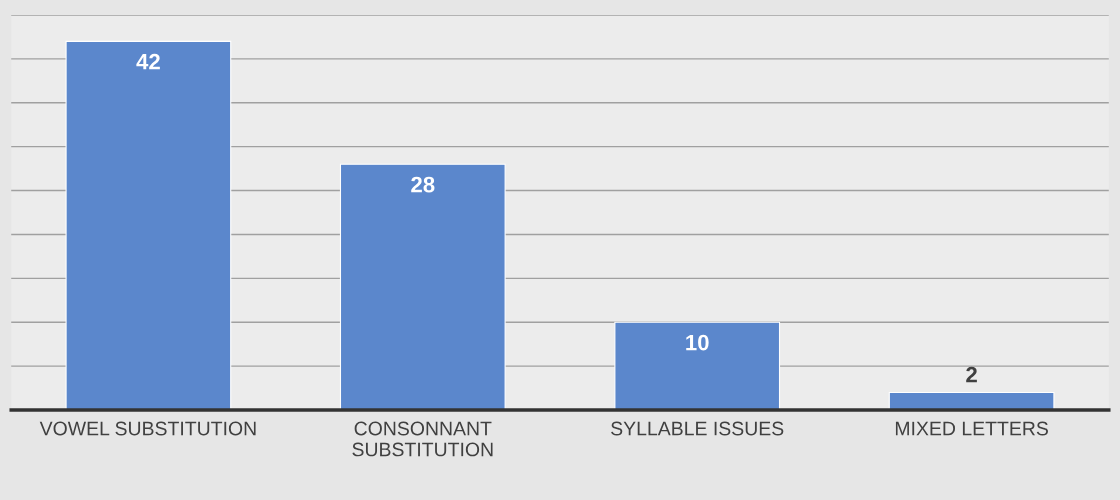 This screenshot has width=1120, height=500. What do you see at coordinates (423, 184) in the screenshot?
I see `data-label: 28` at bounding box center [423, 184].